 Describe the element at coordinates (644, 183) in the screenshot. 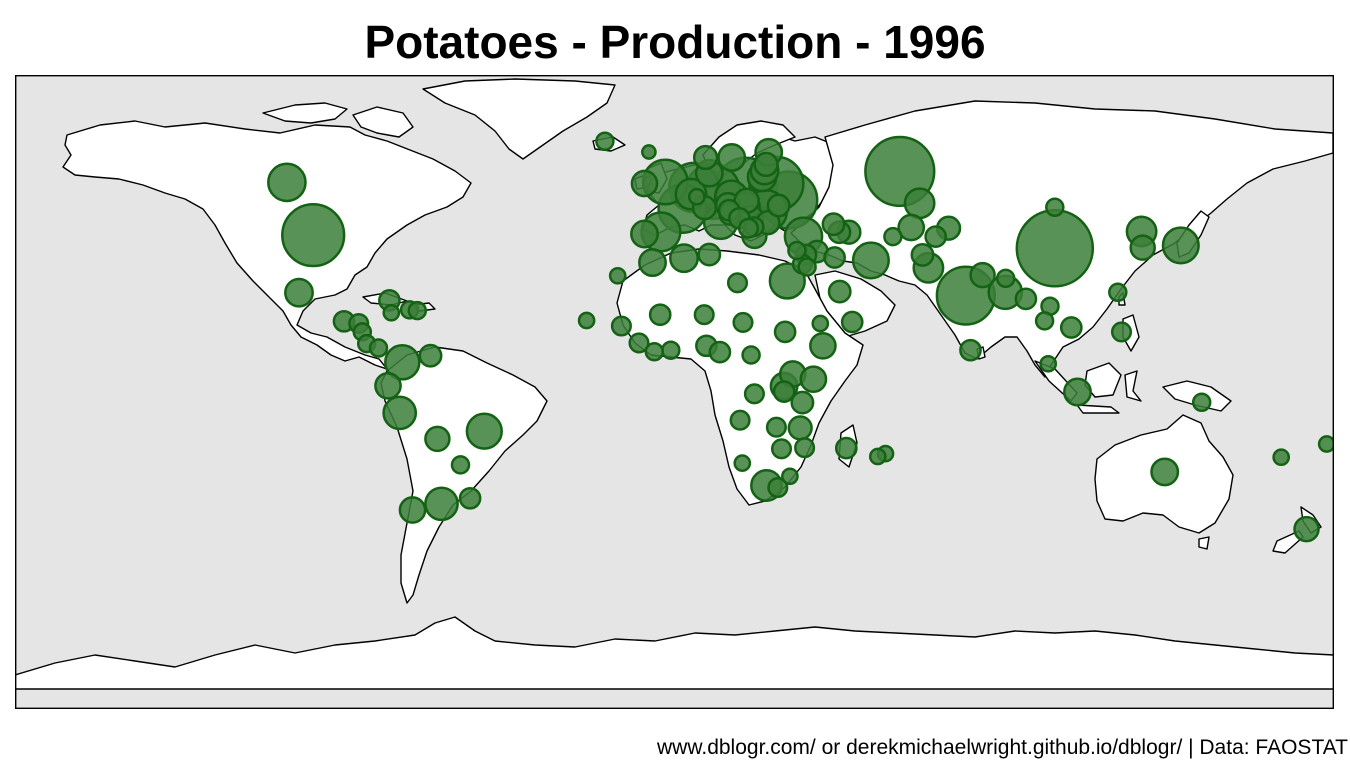

I see `bubble-ireland` at that location.